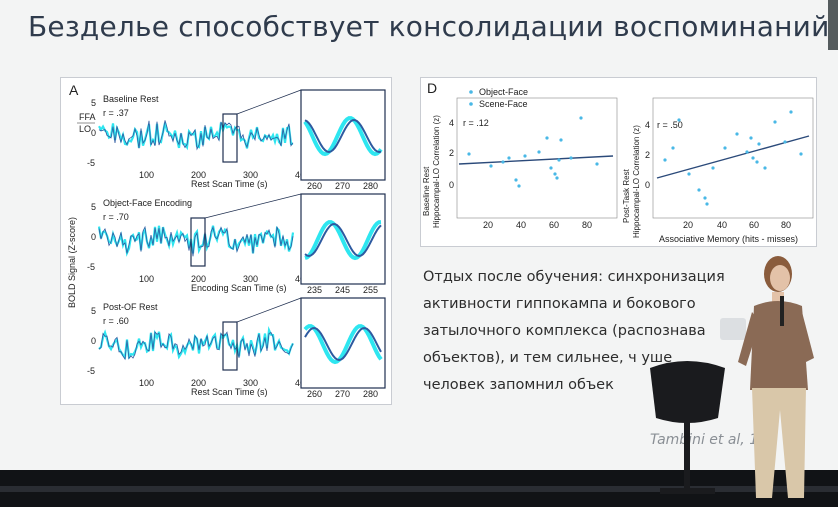 The height and width of the screenshot is (507, 838). I want to click on left-regression-line, so click(536, 160).